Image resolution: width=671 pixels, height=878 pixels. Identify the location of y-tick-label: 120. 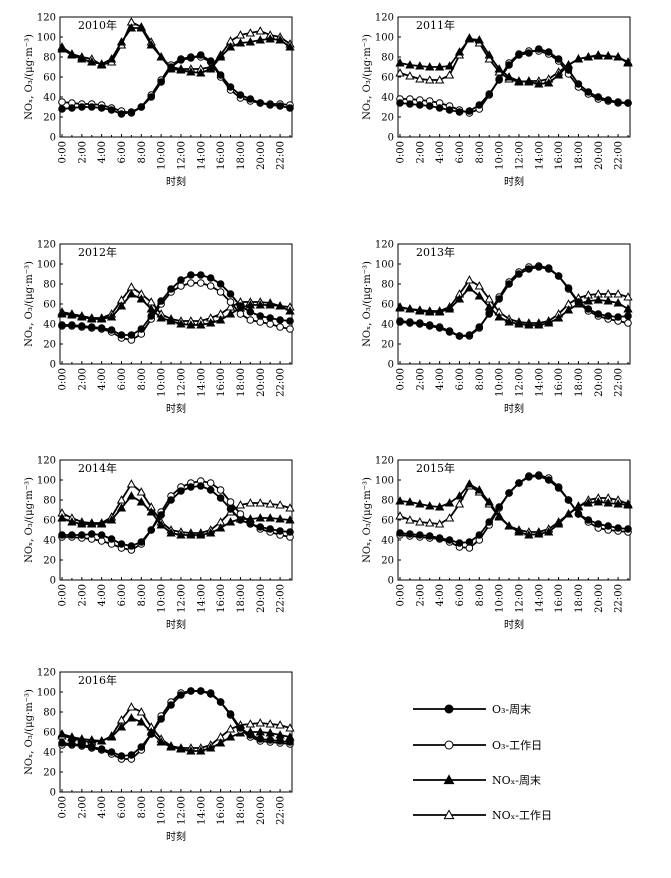
(46, 461).